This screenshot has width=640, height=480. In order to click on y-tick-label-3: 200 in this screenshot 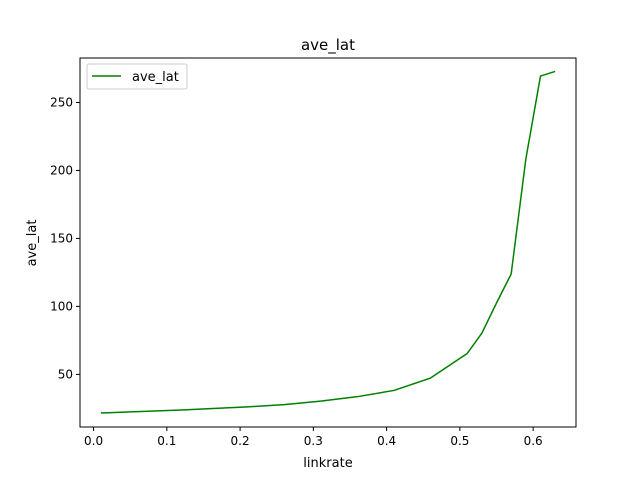, I will do `click(61, 170)`.